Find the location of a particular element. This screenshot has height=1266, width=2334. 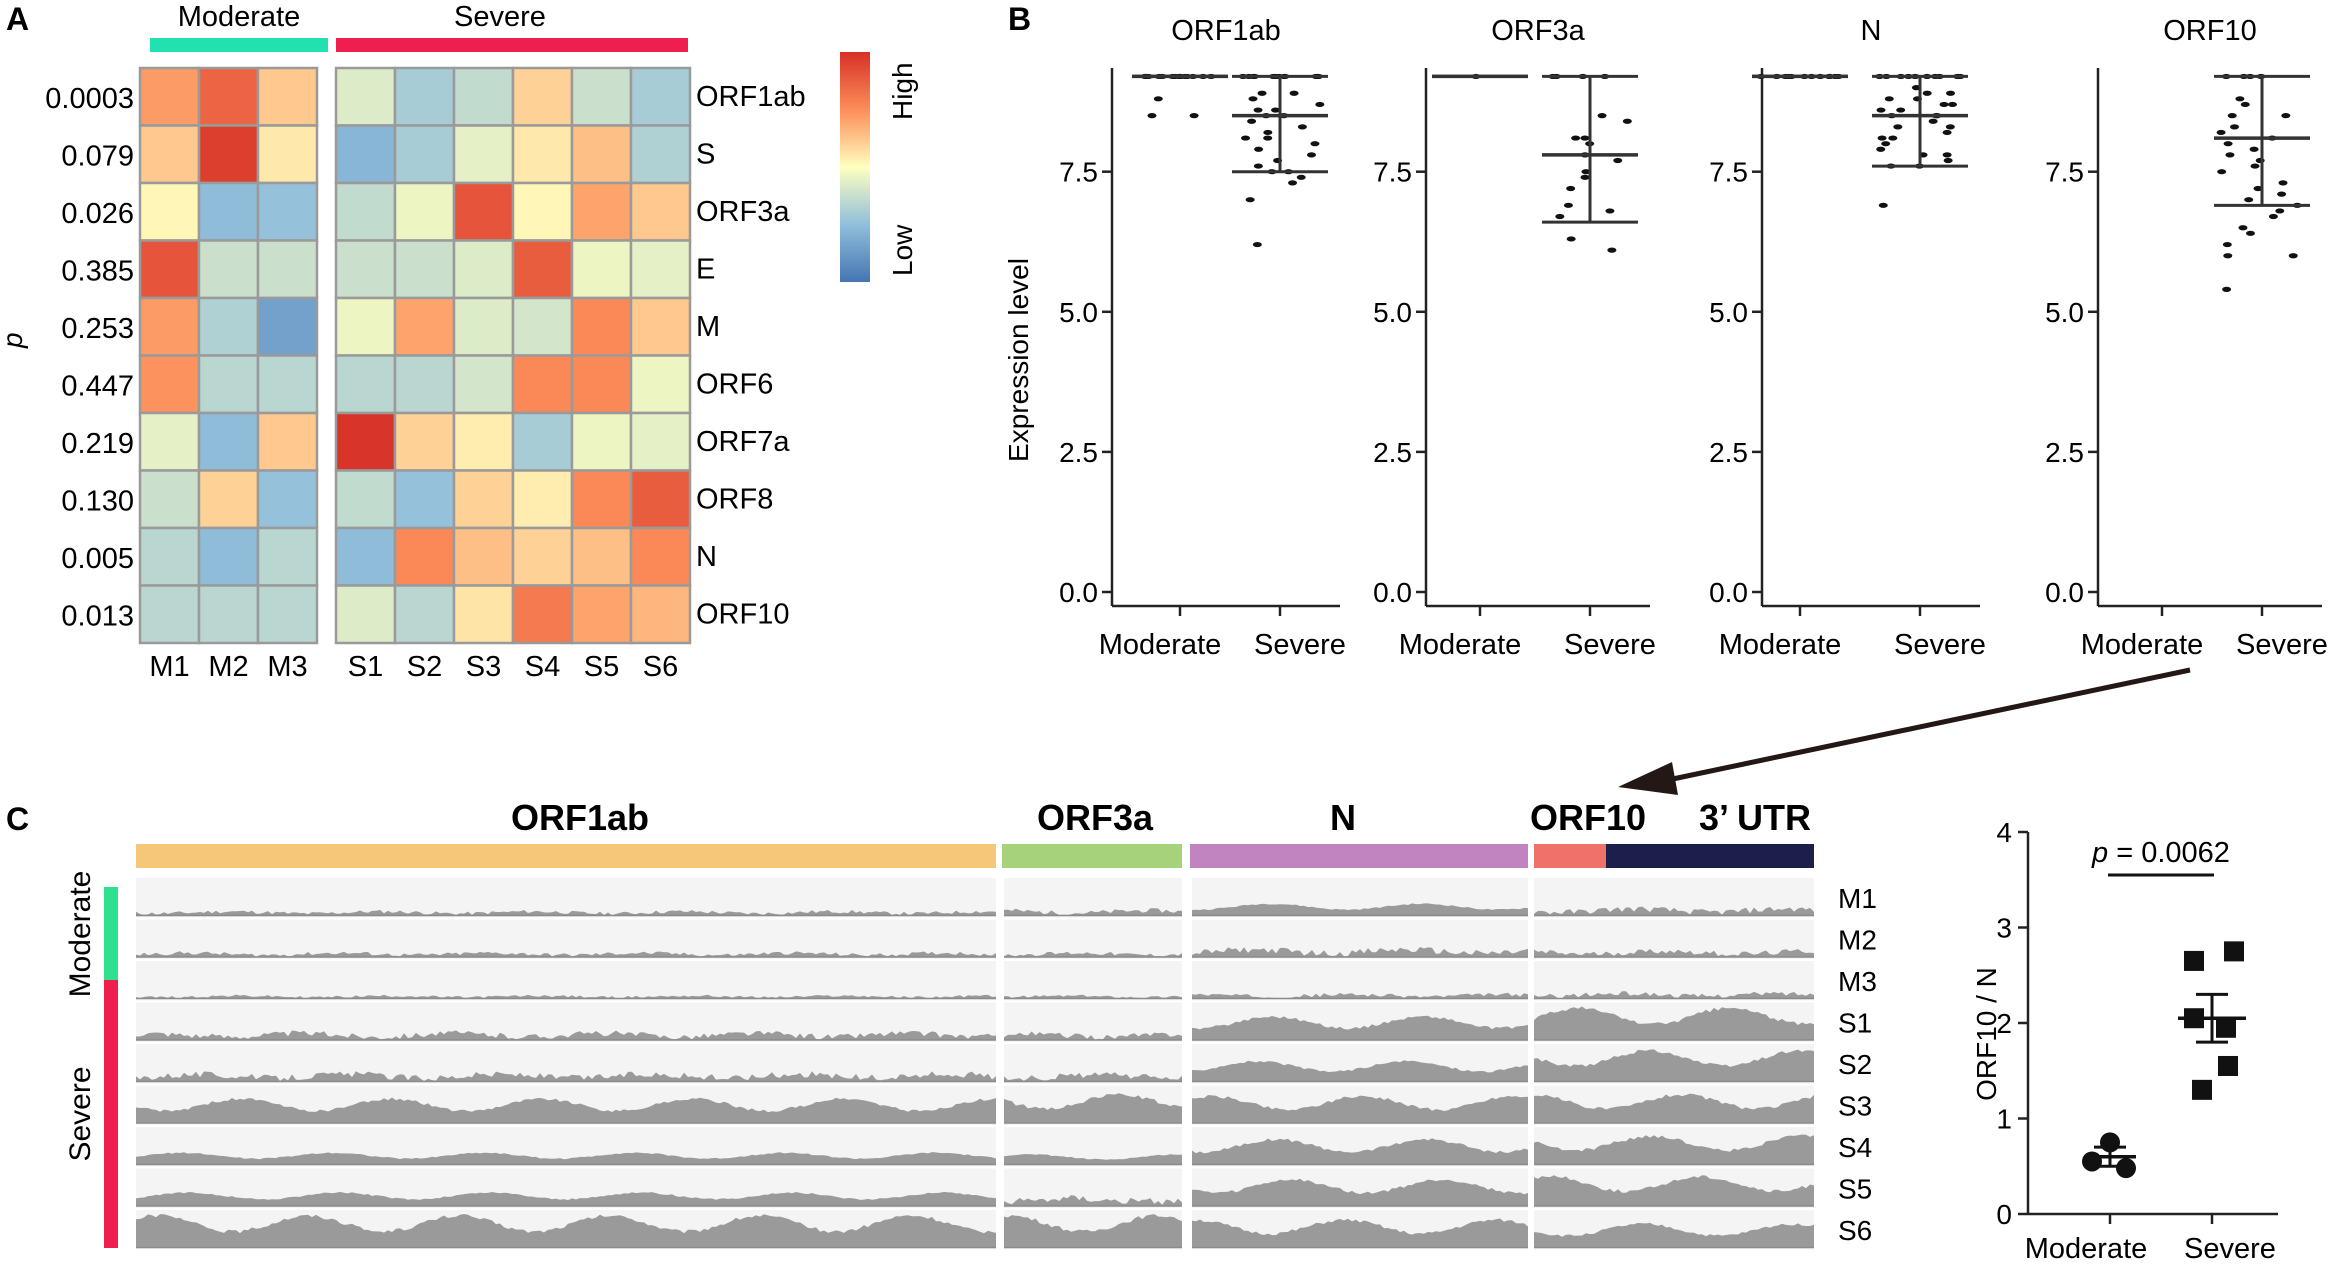

ratio-y-axis-label: ORF10 / N is located at coordinates (1986, 1034).